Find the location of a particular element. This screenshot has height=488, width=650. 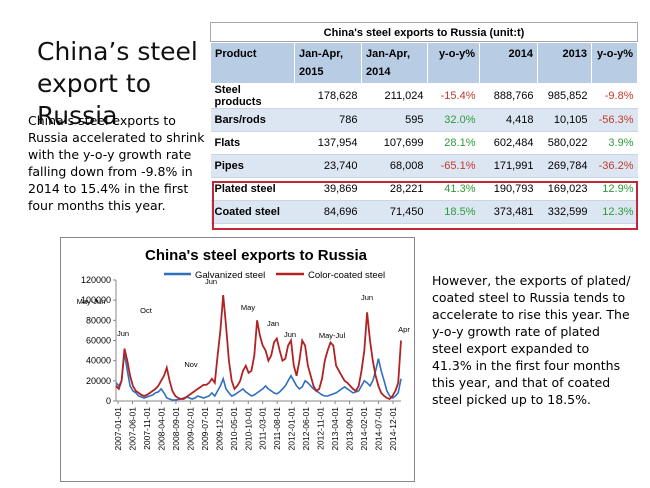

table-cell: 190,793 is located at coordinates (508, 189).